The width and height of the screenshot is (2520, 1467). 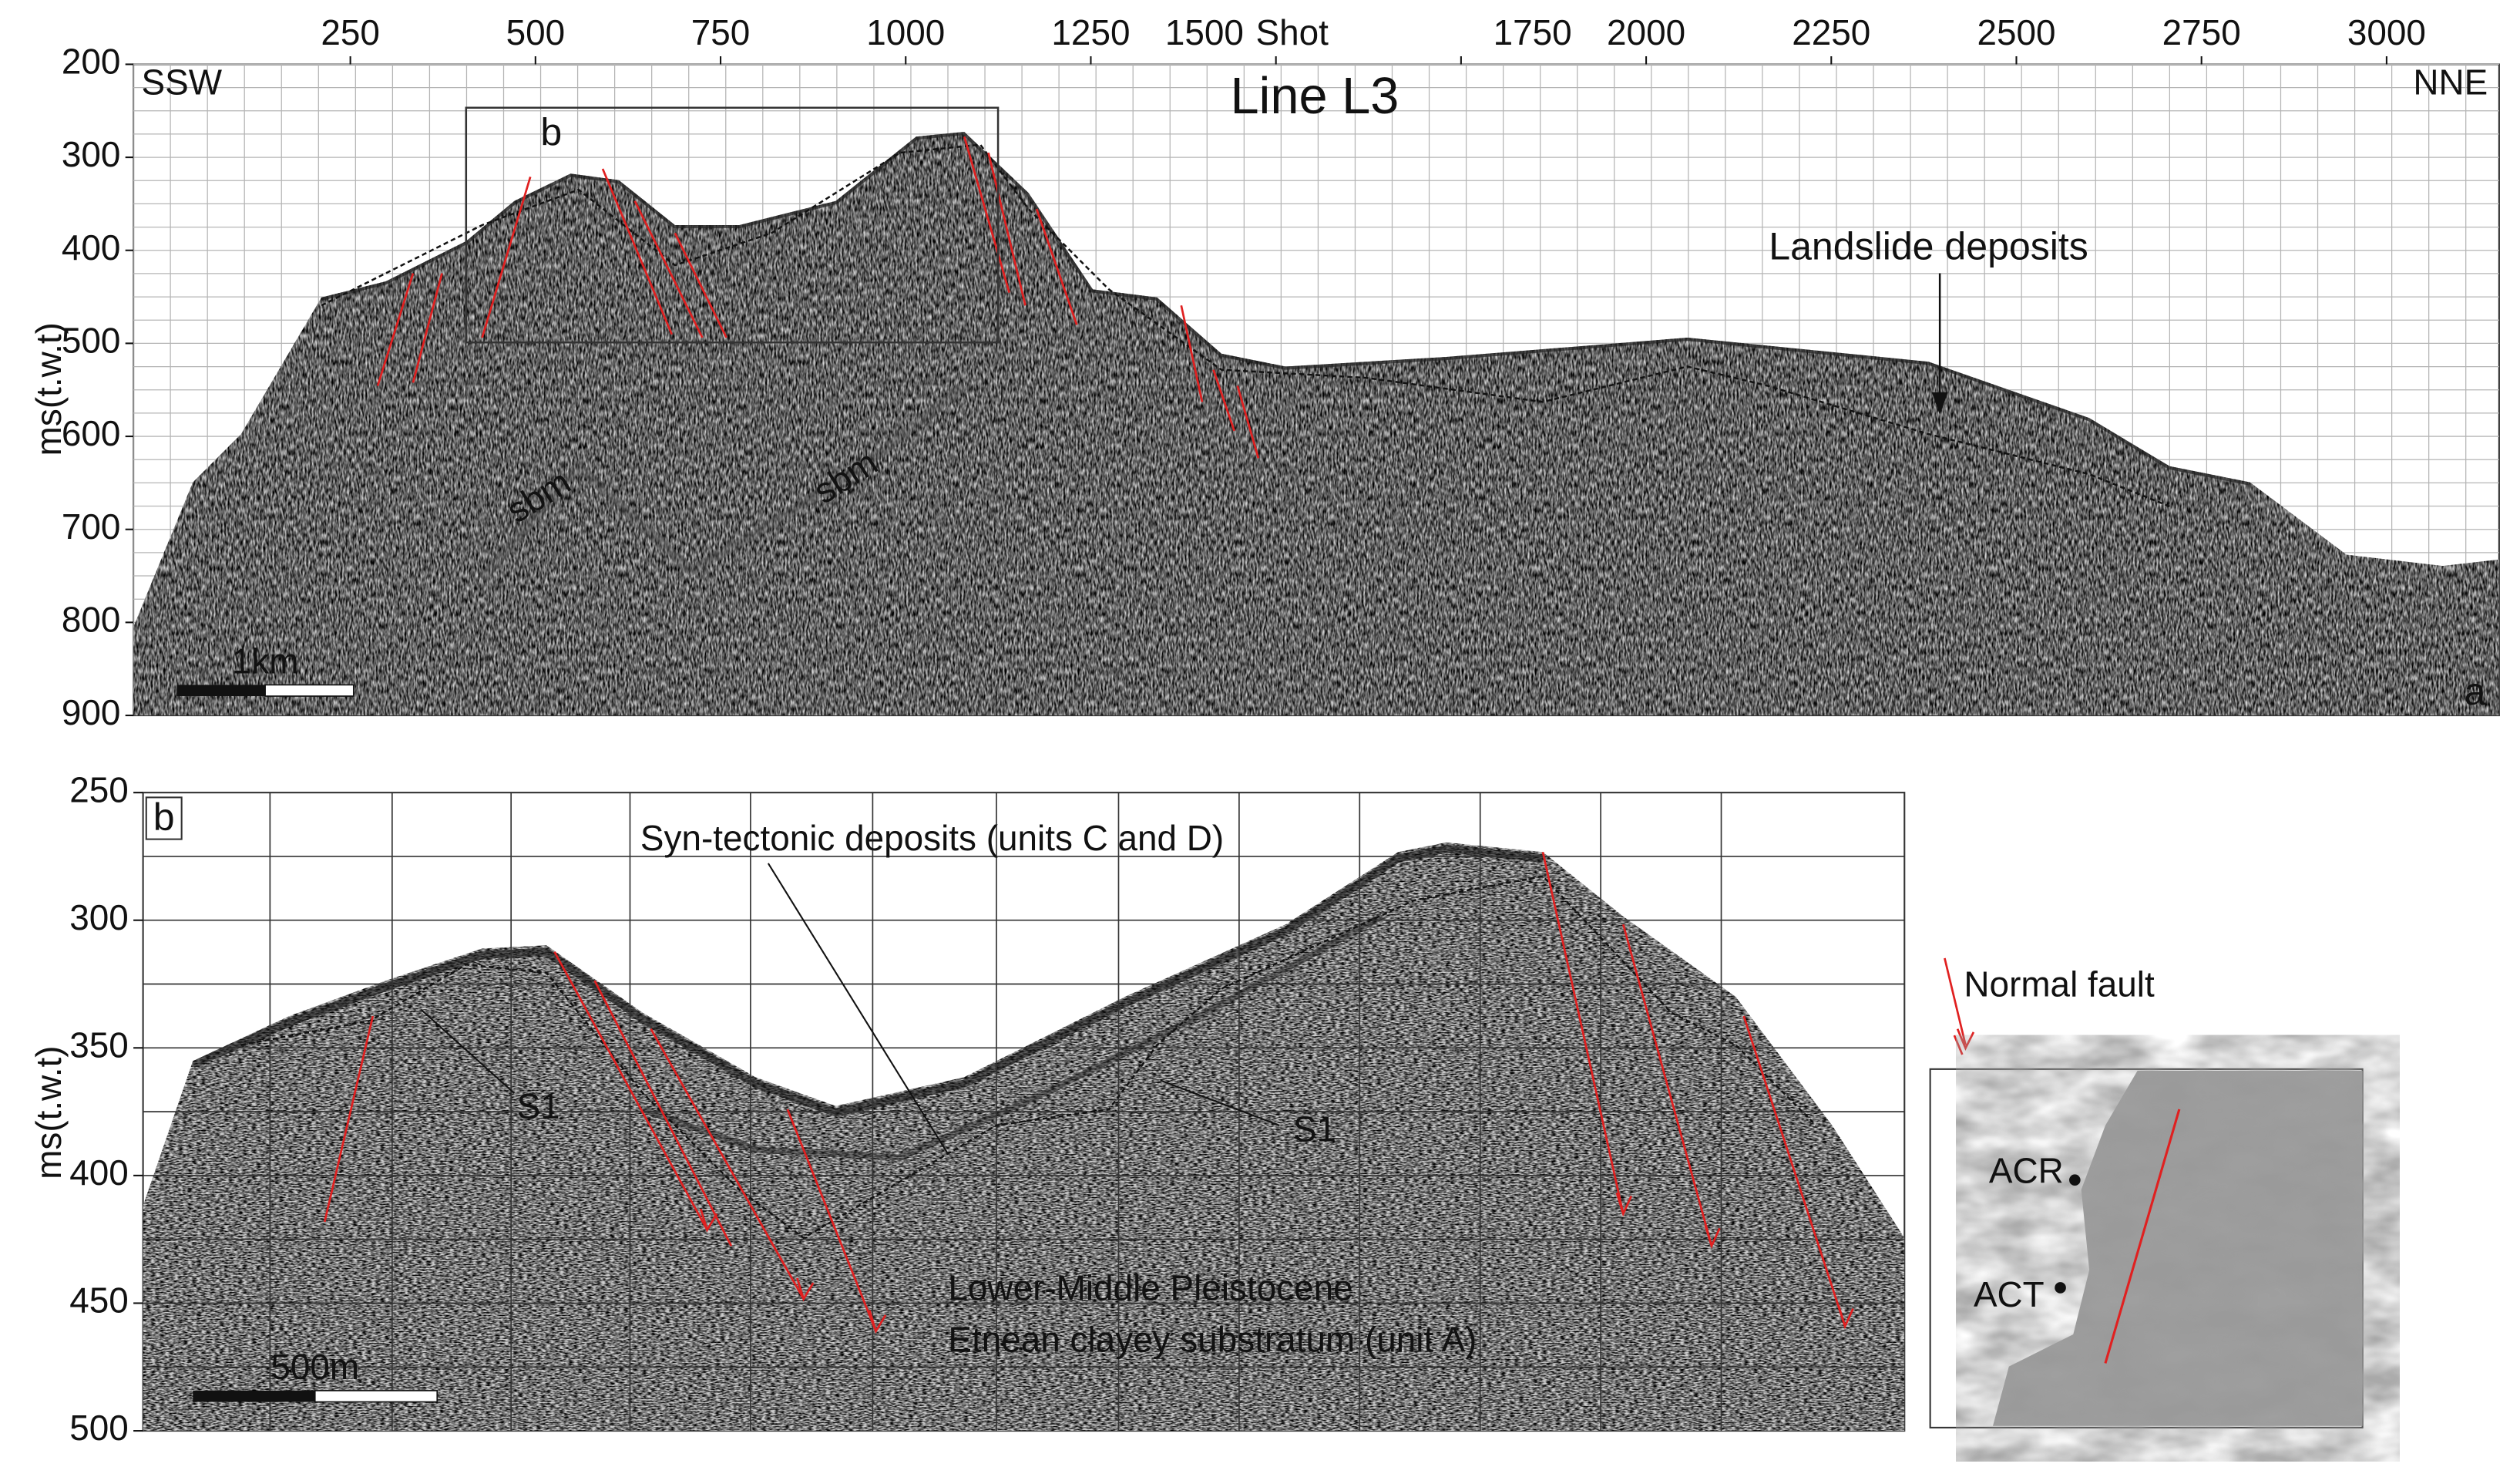 I want to click on x-tick-label: 1750, so click(x=1533, y=32).